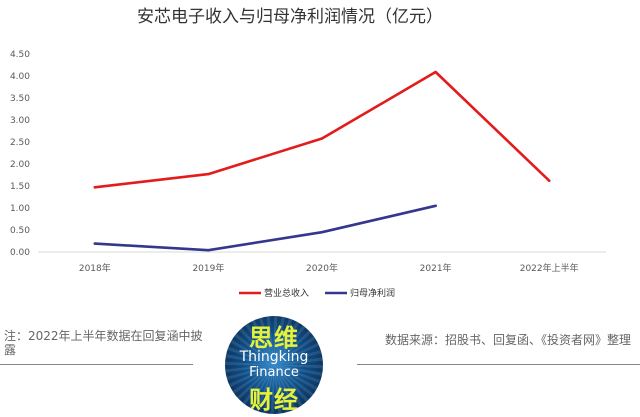 This screenshot has height=417, width=640. What do you see at coordinates (95, 268) in the screenshot?
I see `x-tick-label: 2018年` at bounding box center [95, 268].